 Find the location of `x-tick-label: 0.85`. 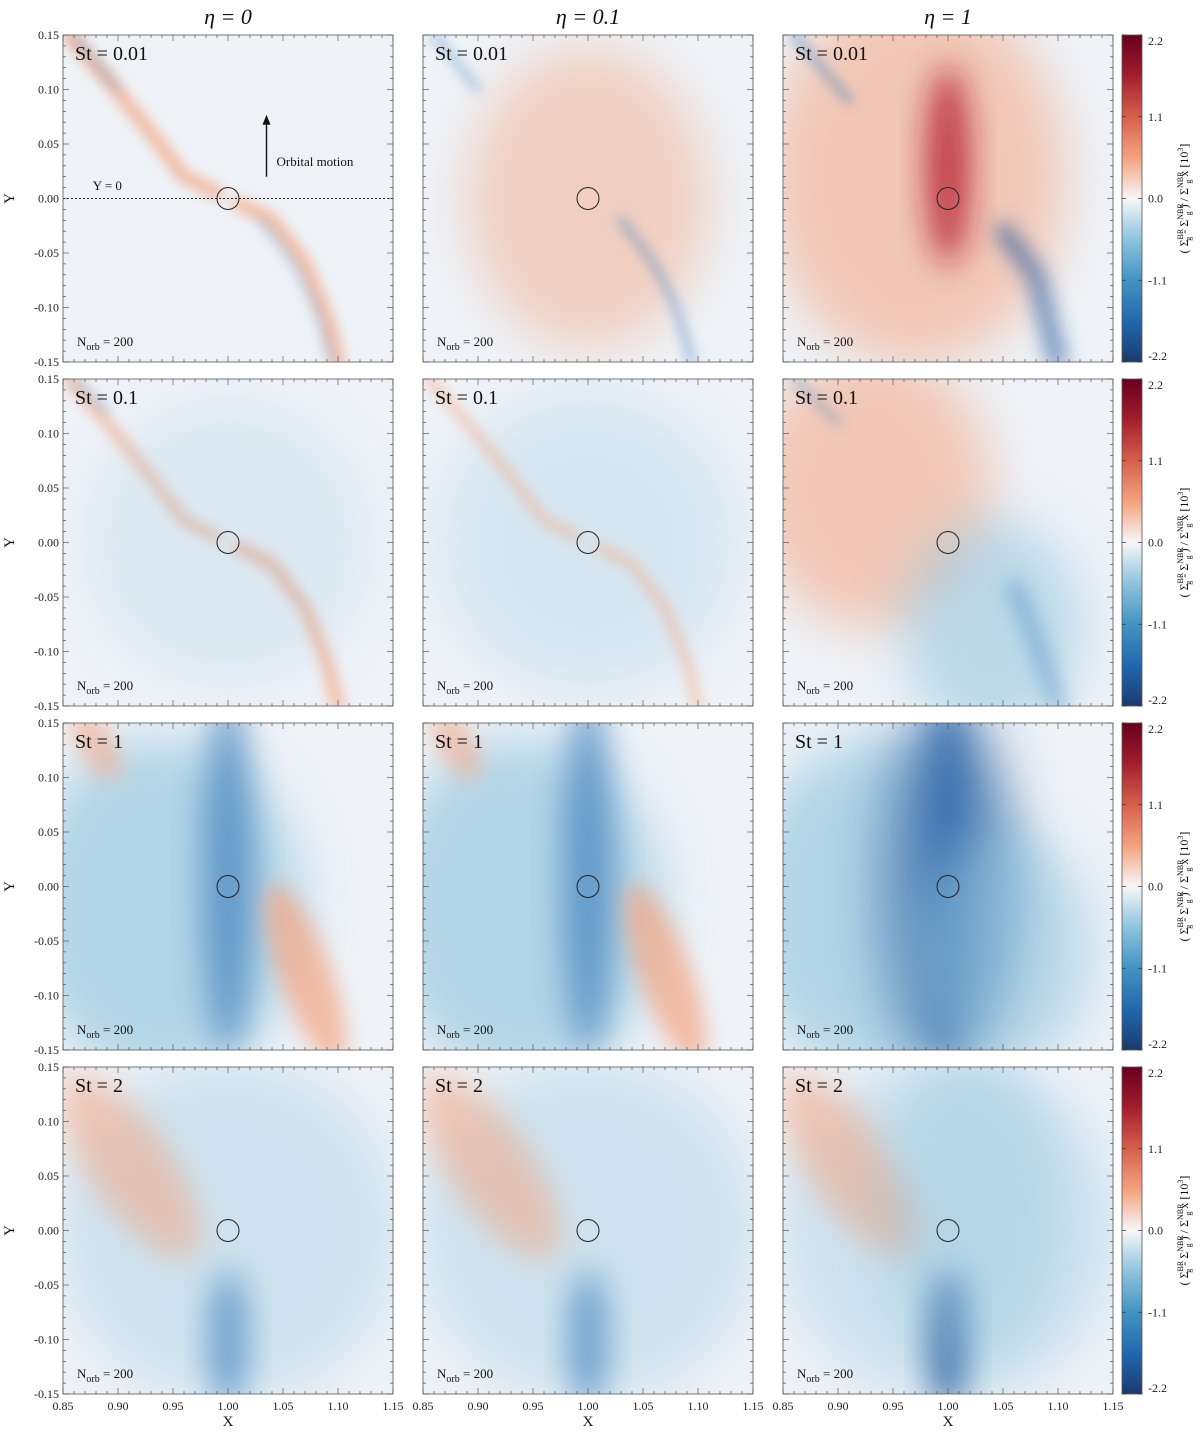

x-tick-label: 0.85 is located at coordinates (423, 1406).